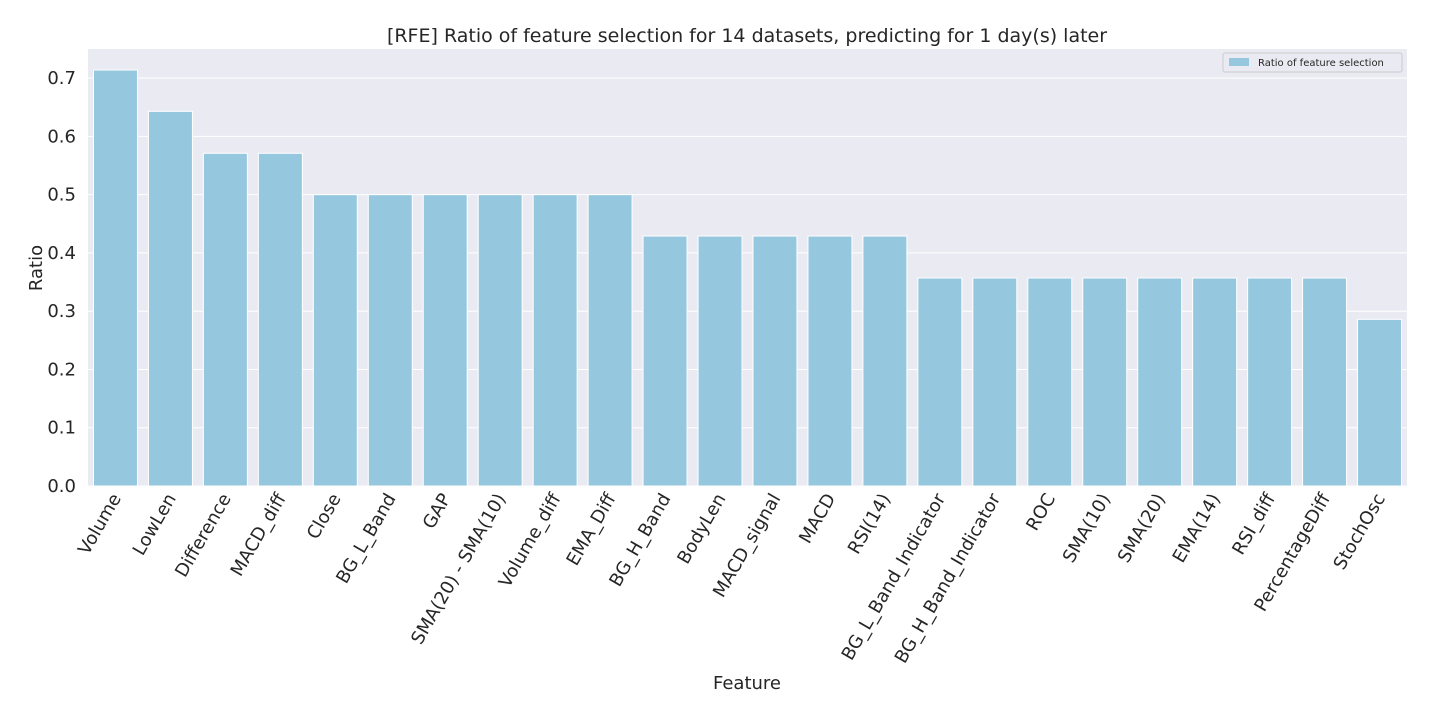 The image size is (1440, 720). Describe the element at coordinates (61, 253) in the screenshot. I see `y-tick-label: 0.4` at that location.